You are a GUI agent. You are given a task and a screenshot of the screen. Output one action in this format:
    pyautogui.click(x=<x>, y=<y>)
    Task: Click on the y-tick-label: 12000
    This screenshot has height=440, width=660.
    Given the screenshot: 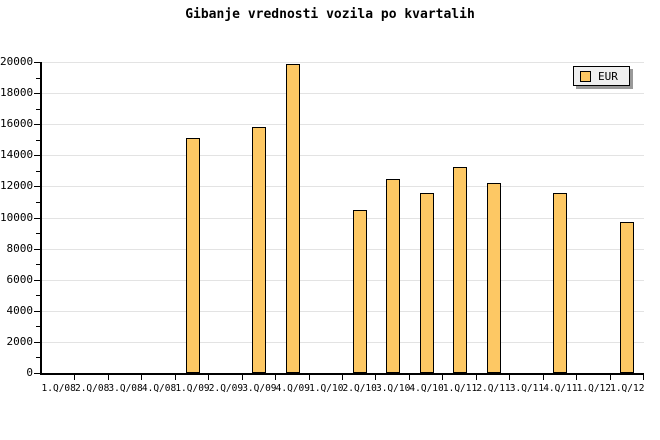 What is the action you would take?
    pyautogui.click(x=17, y=186)
    